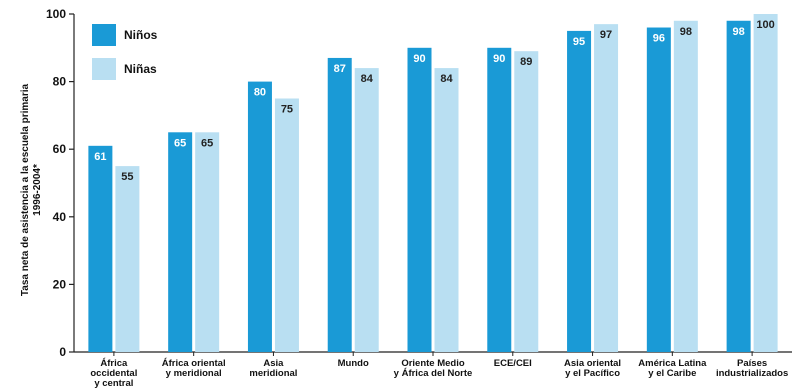 This screenshot has height=392, width=808. I want to click on x-category-label: América Latina, so click(672, 363).